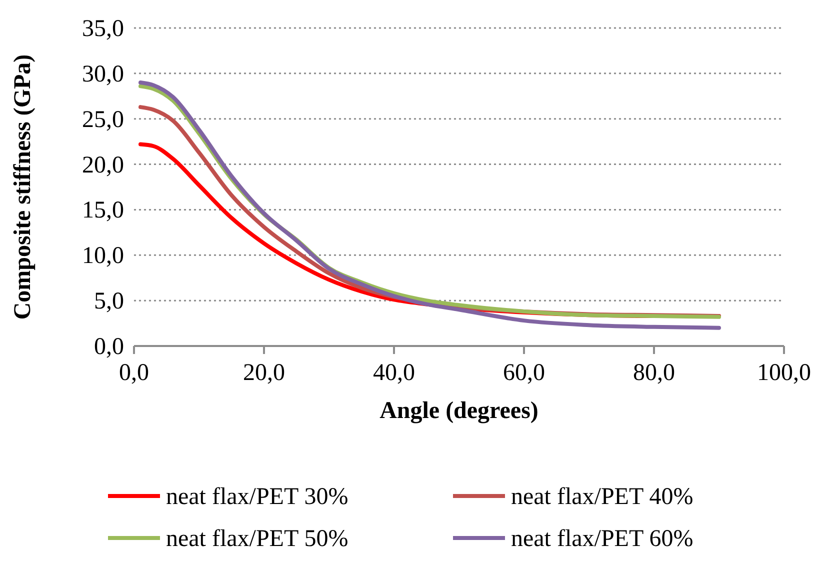  I want to click on y-tick-label: 15,0, so click(103, 211).